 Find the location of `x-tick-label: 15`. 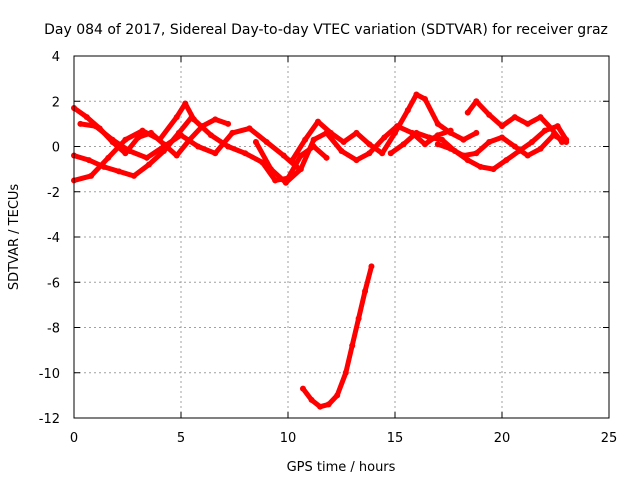

x-tick-label: 15 is located at coordinates (395, 438).